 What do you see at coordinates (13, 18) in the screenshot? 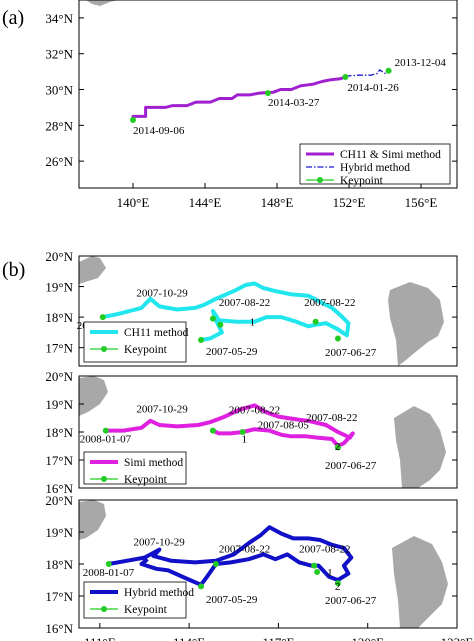
I see `panel-a-label: (a)` at bounding box center [13, 18].